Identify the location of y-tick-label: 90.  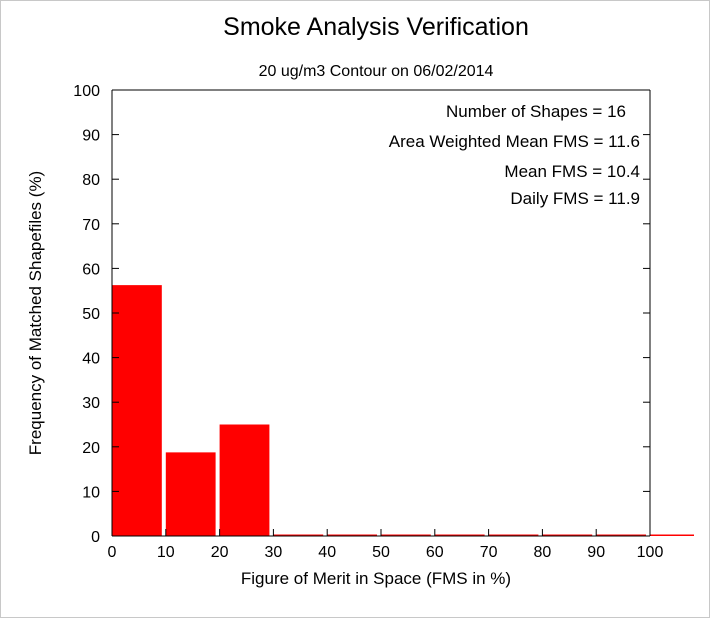
(91, 136).